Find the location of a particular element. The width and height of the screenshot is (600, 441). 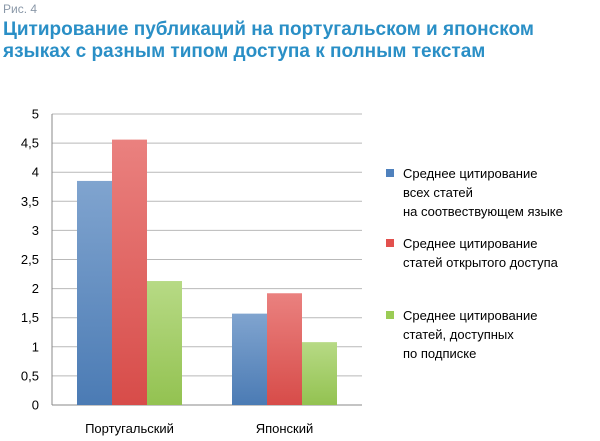

y-tick-label: 0 is located at coordinates (35, 405).